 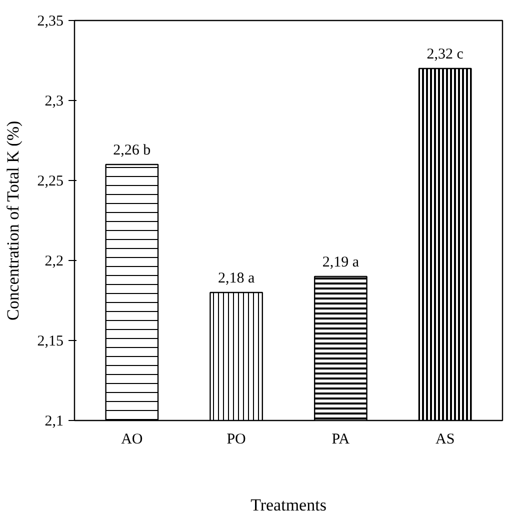 What do you see at coordinates (54, 262) in the screenshot?
I see `y-tick-label: 2,2` at bounding box center [54, 262].